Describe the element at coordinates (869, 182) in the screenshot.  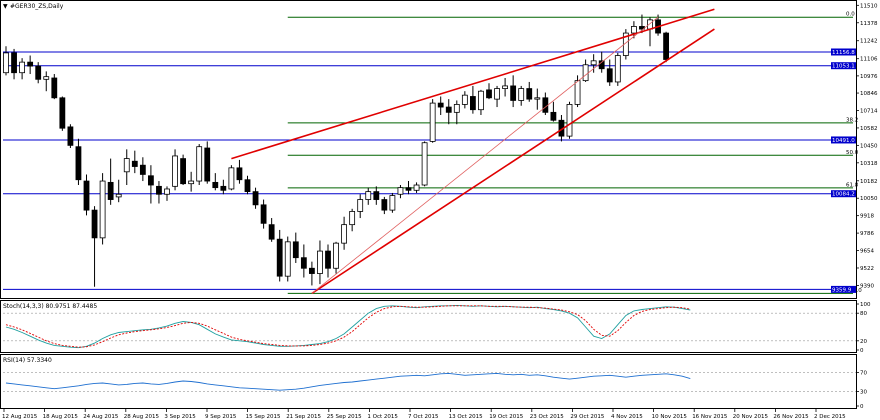
I see `price-tick-label: 10182` at that location.